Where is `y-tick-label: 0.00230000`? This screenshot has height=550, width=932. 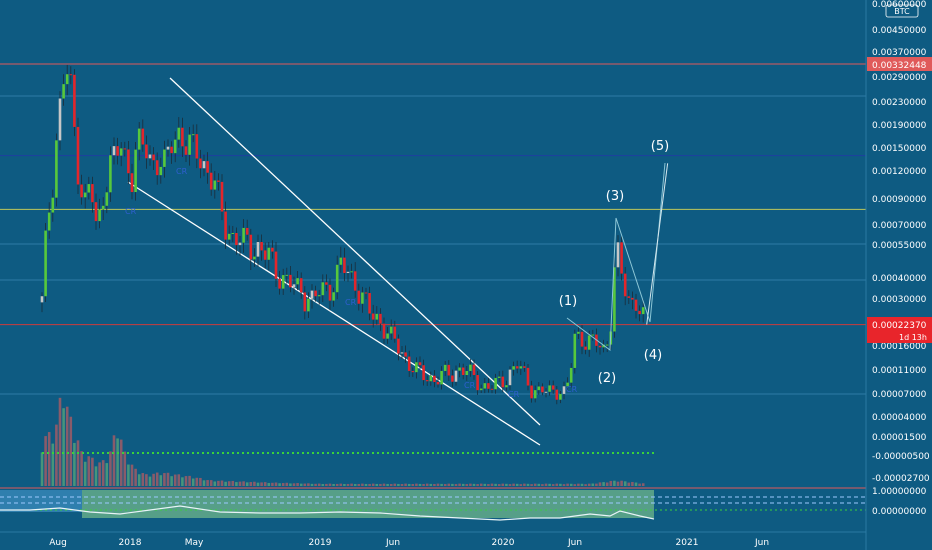 y-tick-label: 0.00230000 is located at coordinates (899, 103).